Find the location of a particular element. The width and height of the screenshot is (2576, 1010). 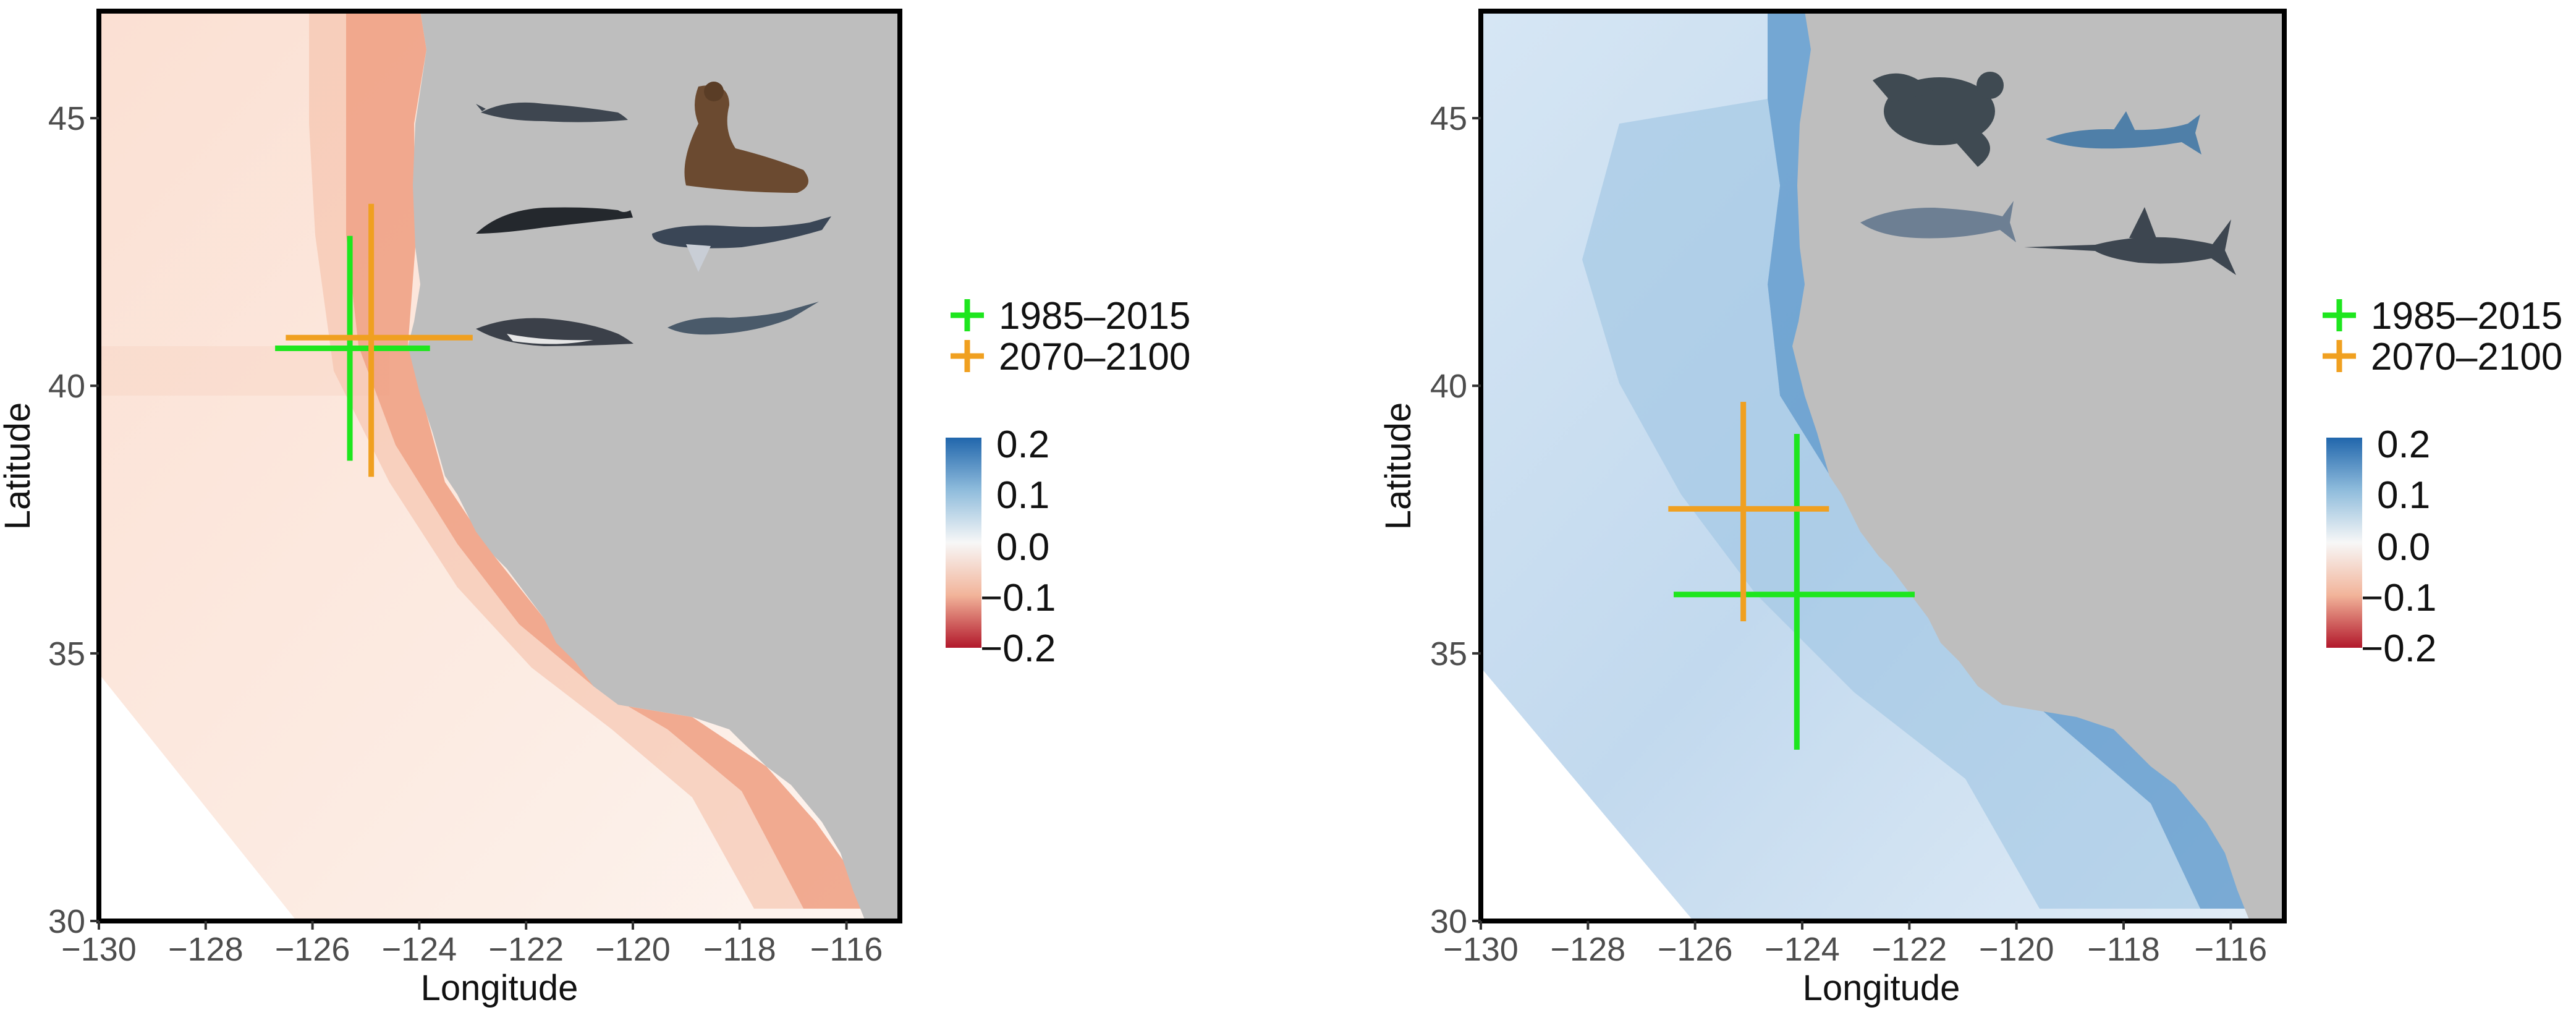

colorbar-left: 0.2 0.1 0.0 −0.1 −0.2 is located at coordinates (1001, 546).